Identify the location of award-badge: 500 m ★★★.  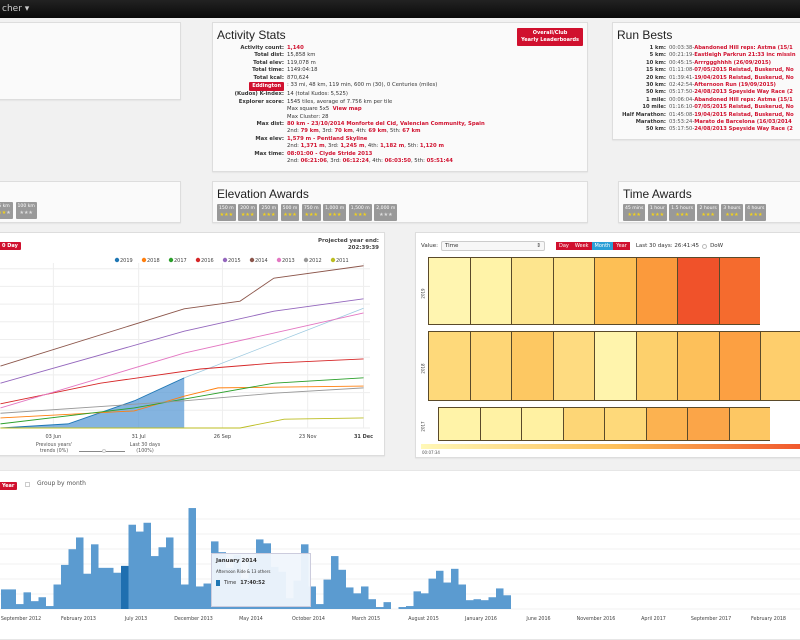
(290, 212).